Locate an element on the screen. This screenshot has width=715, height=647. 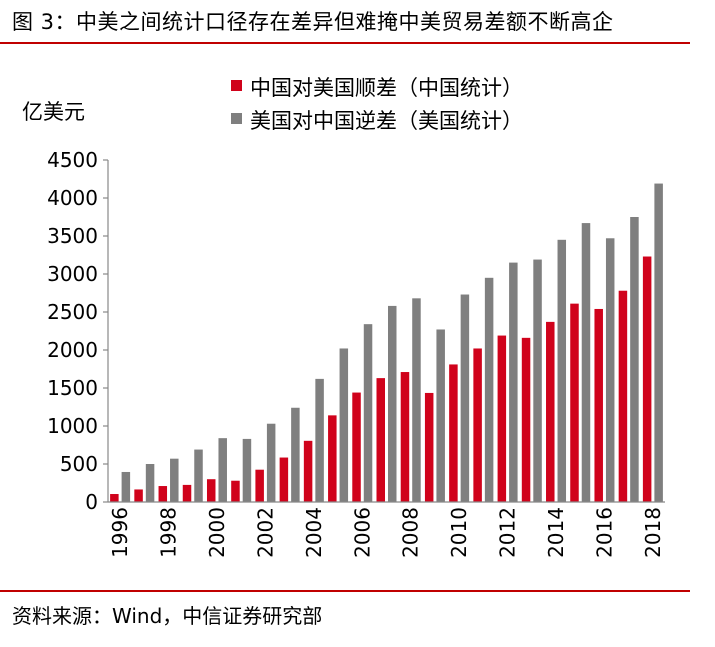
bar-2-2005 is located at coordinates (344, 425).